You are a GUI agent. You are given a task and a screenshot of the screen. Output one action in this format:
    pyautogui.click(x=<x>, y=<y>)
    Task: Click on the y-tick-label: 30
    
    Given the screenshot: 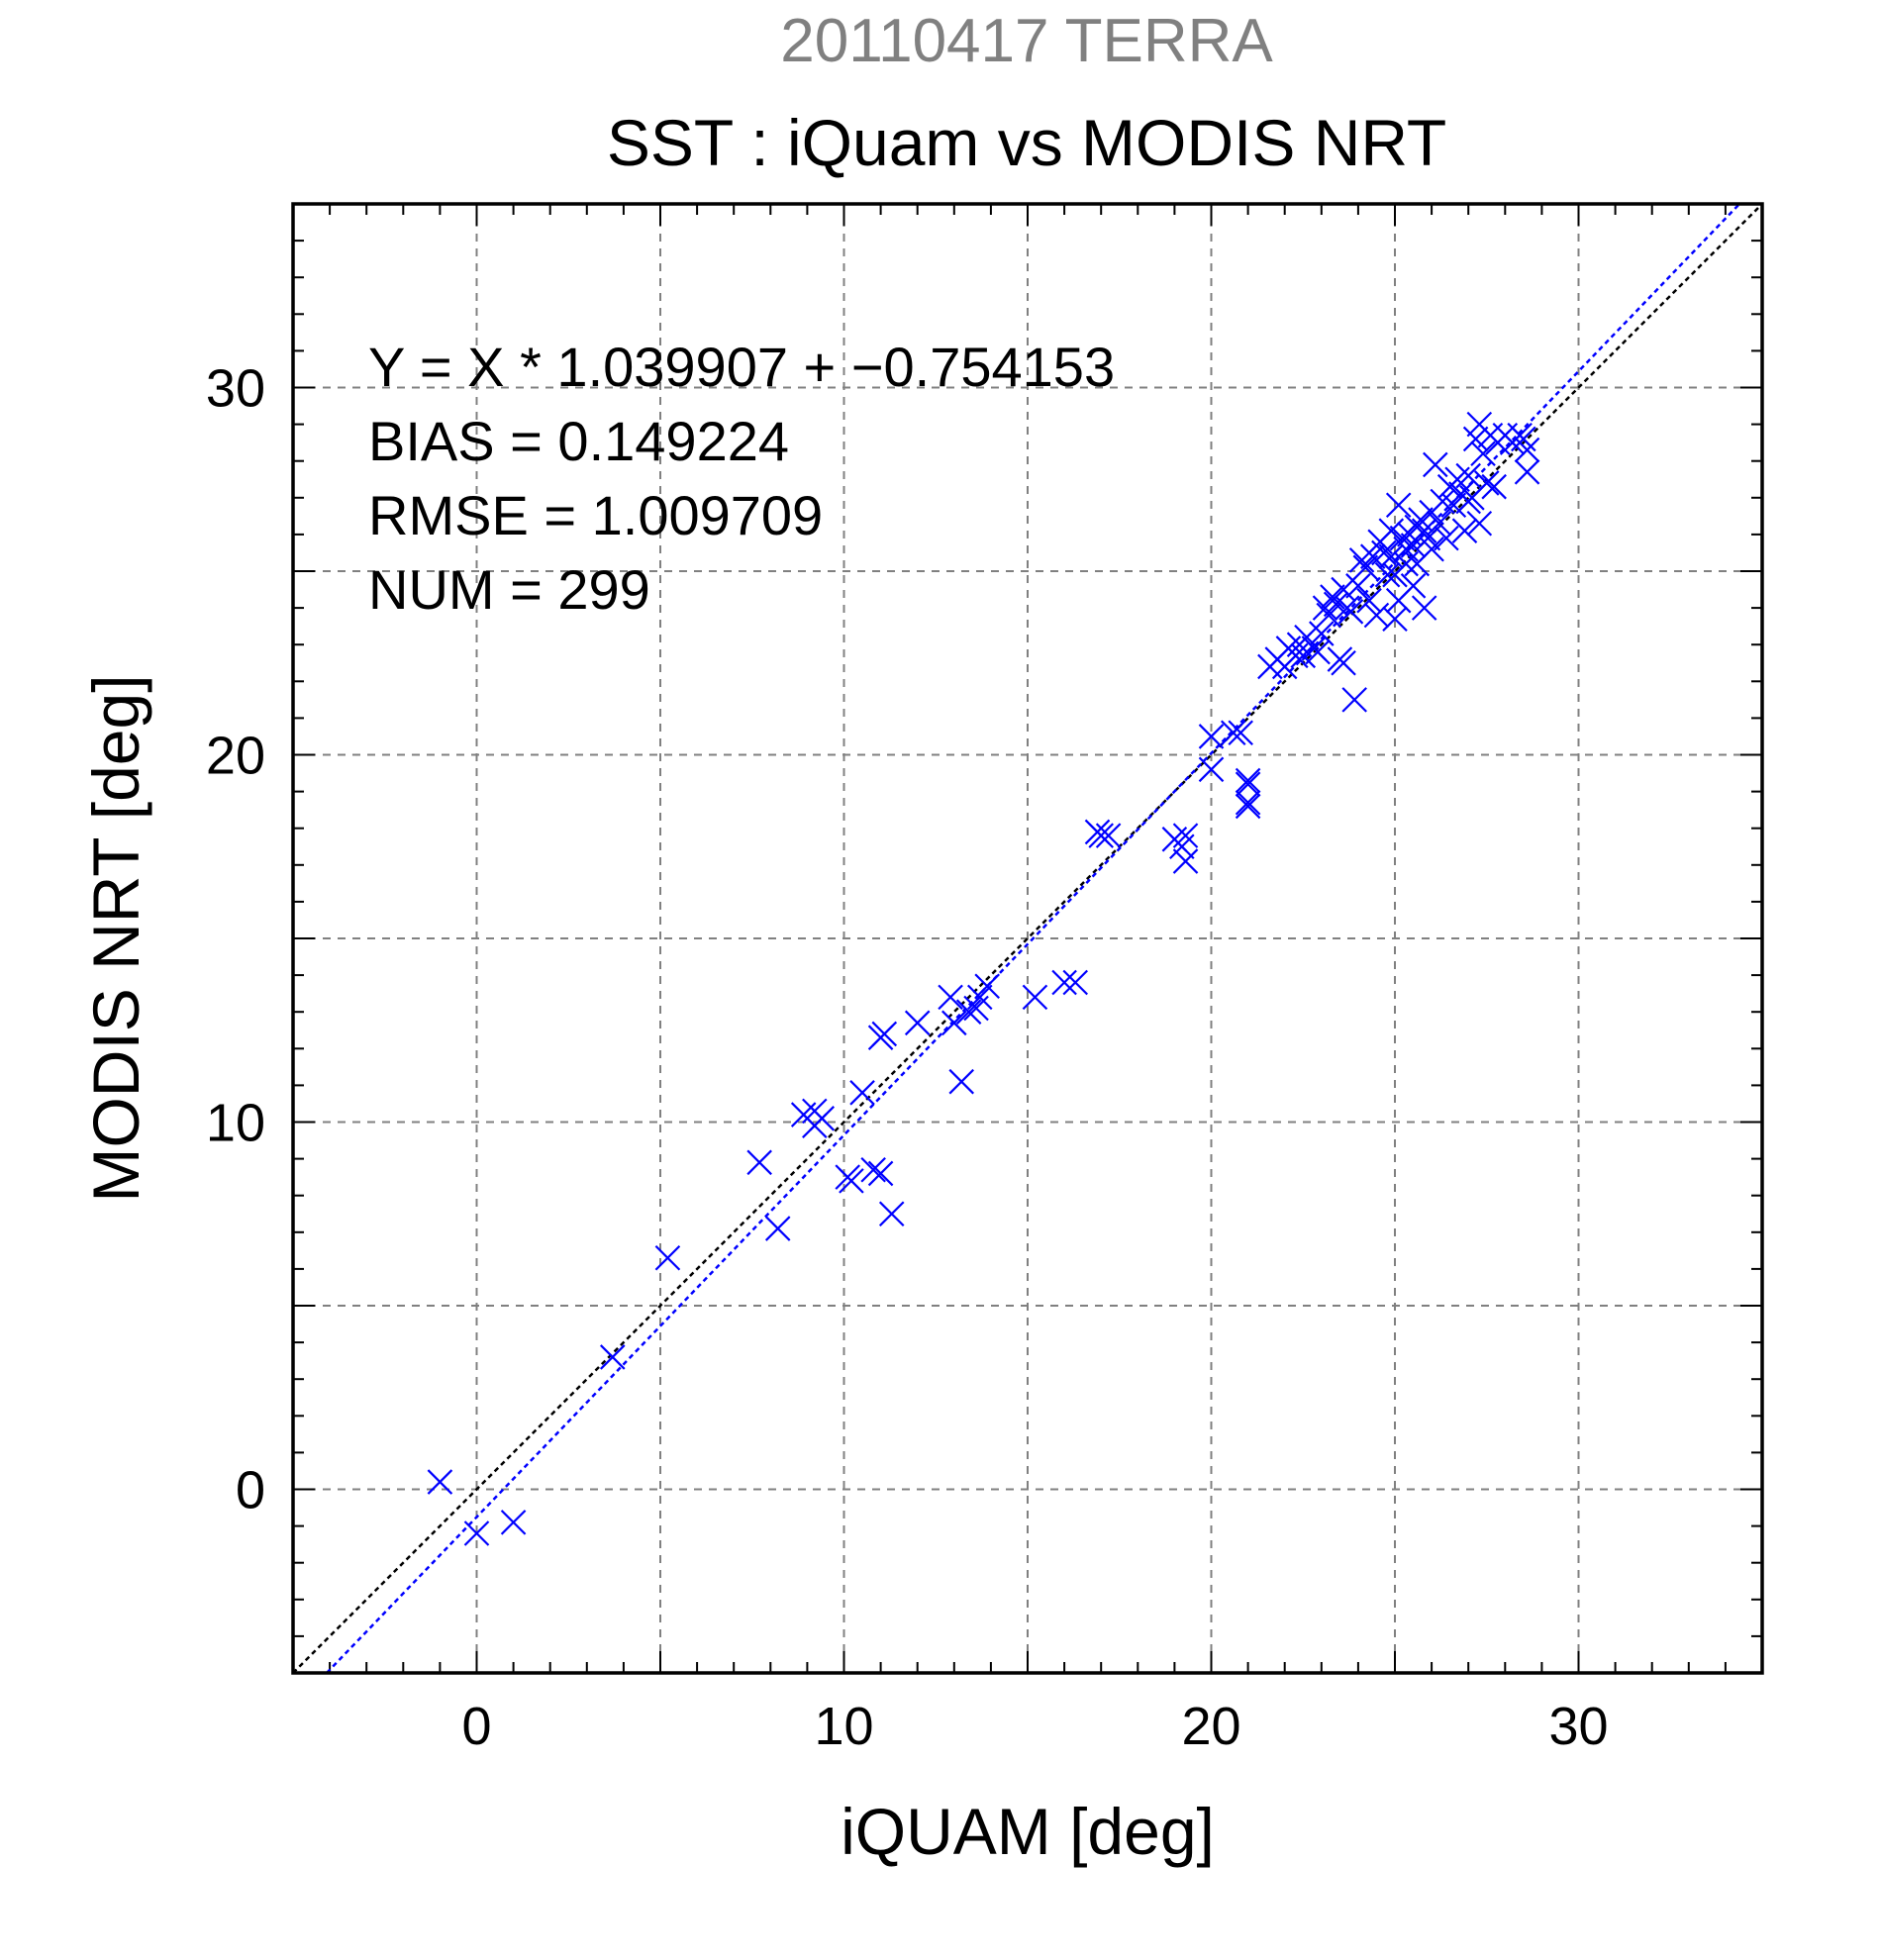 What is the action you would take?
    pyautogui.click(x=236, y=389)
    